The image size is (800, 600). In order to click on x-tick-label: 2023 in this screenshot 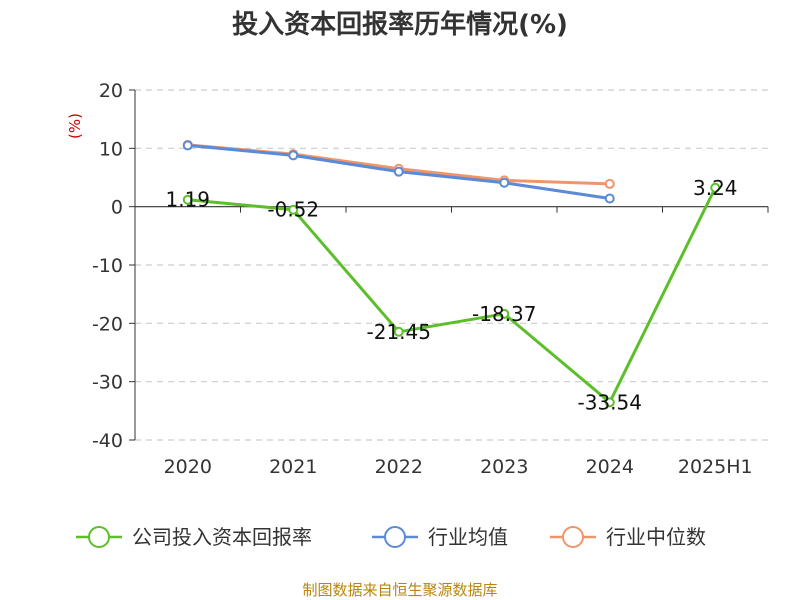, I will do `click(504, 467)`.